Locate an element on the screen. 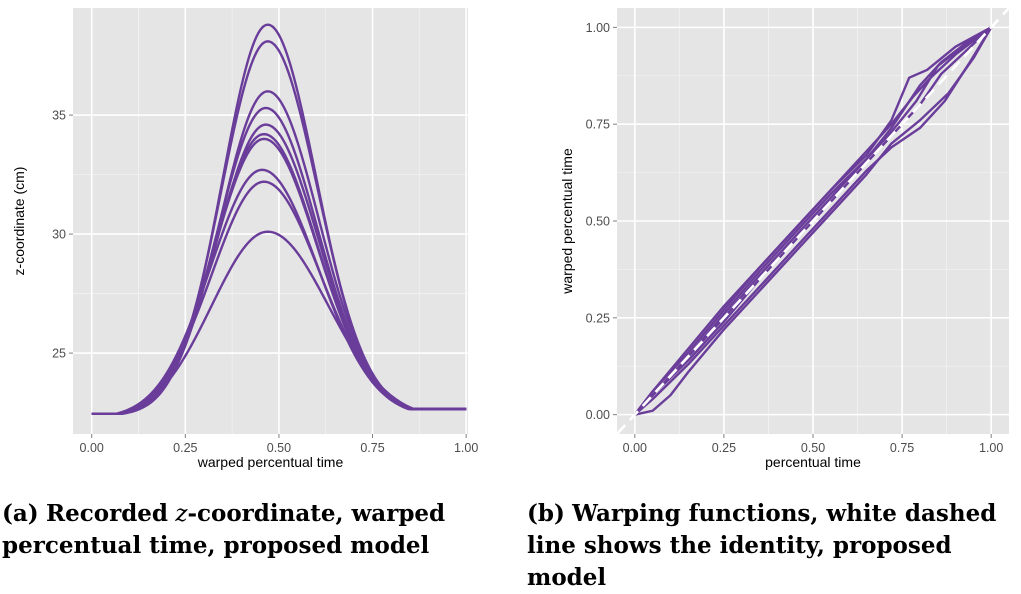  x-axis-title: warped percentual time is located at coordinates (270, 462).